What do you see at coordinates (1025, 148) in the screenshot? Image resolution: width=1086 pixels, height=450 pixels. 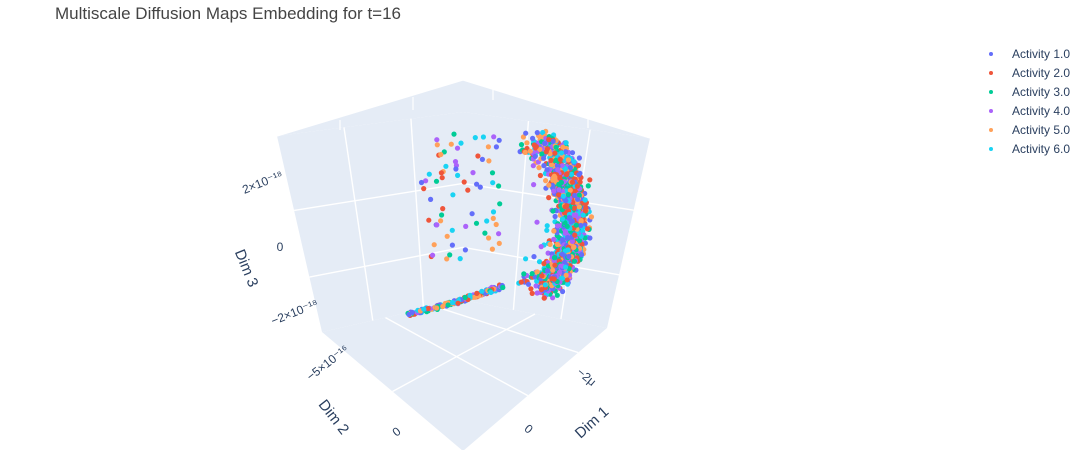 I see `legend-item-6: Activity 6.0` at bounding box center [1025, 148].